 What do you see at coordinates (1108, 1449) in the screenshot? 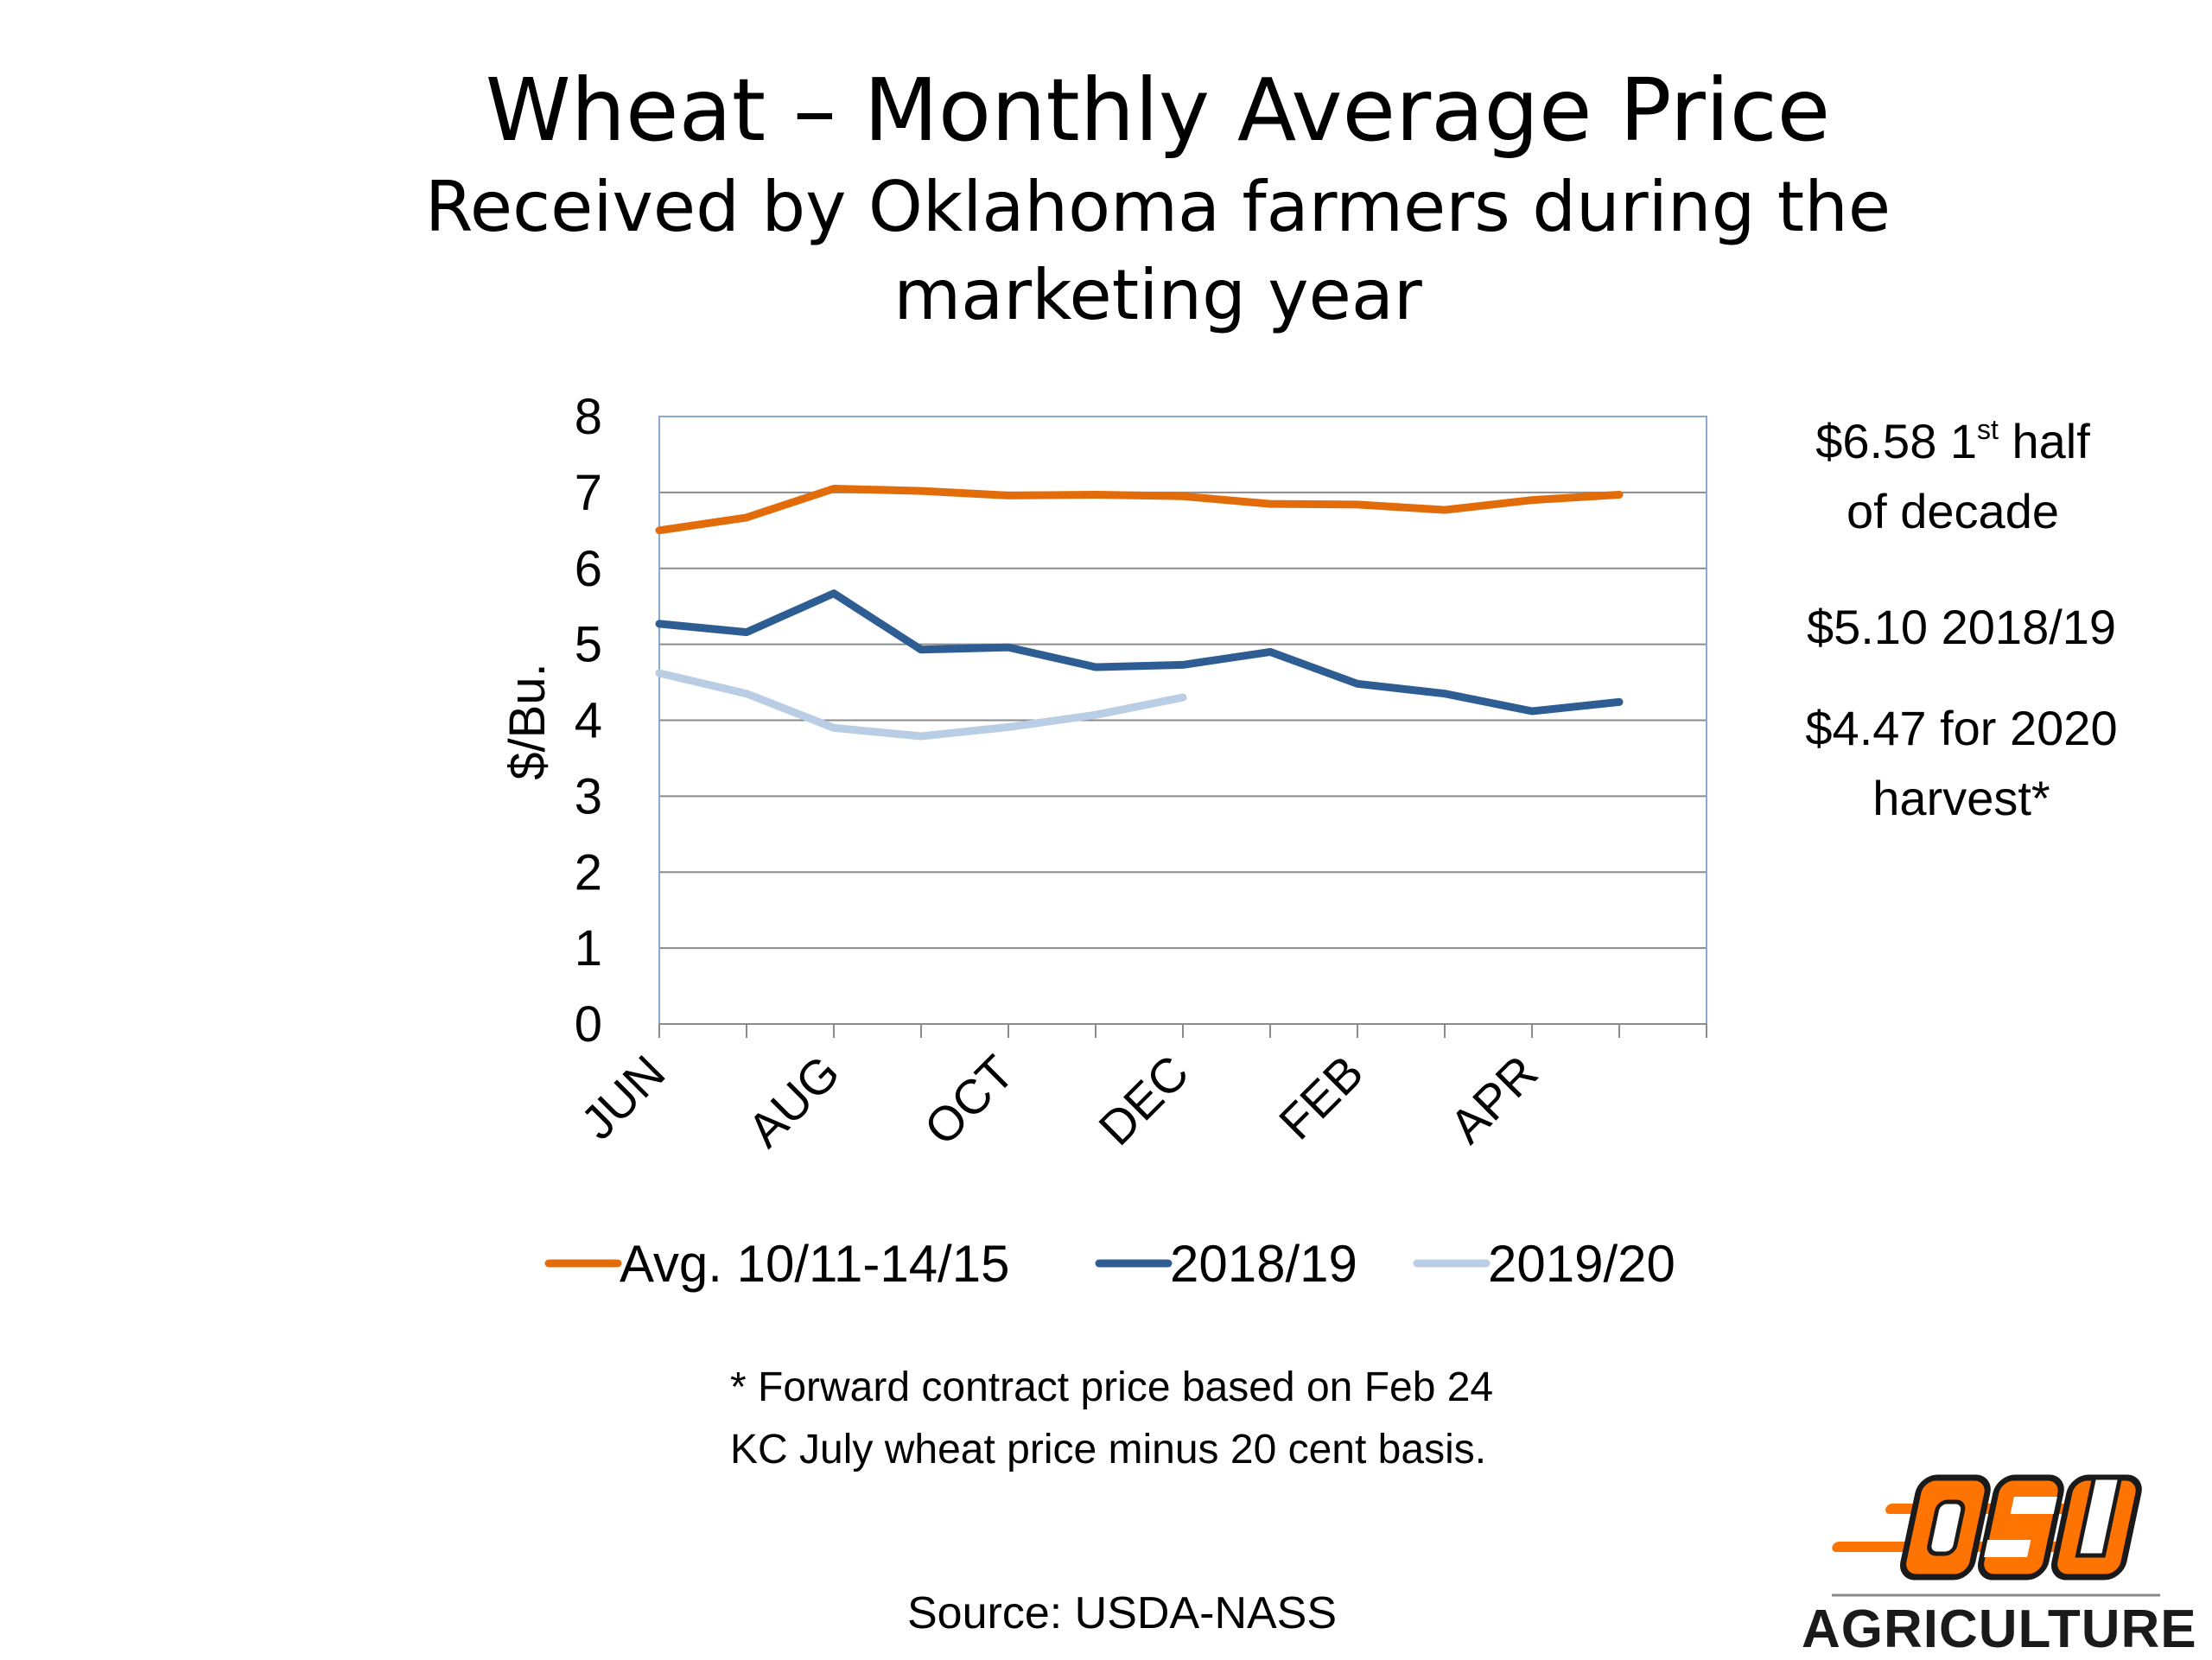
I see `footnote-line2: KC July wheat price minus 20 cent basis.` at bounding box center [1108, 1449].